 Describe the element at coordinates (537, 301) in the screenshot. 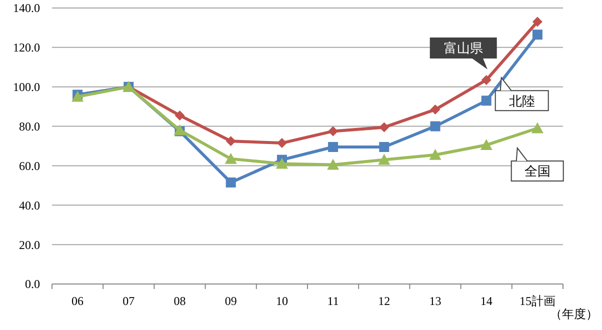

I see `x-tick-label: 15計画` at that location.